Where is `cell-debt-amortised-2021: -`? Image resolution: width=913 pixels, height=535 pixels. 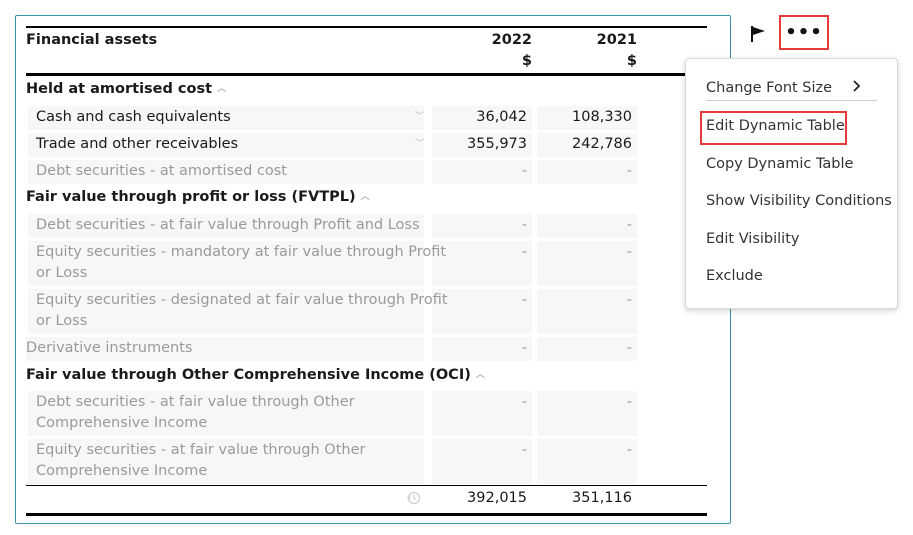 cell-debt-amortised-2021: - is located at coordinates (629, 171).